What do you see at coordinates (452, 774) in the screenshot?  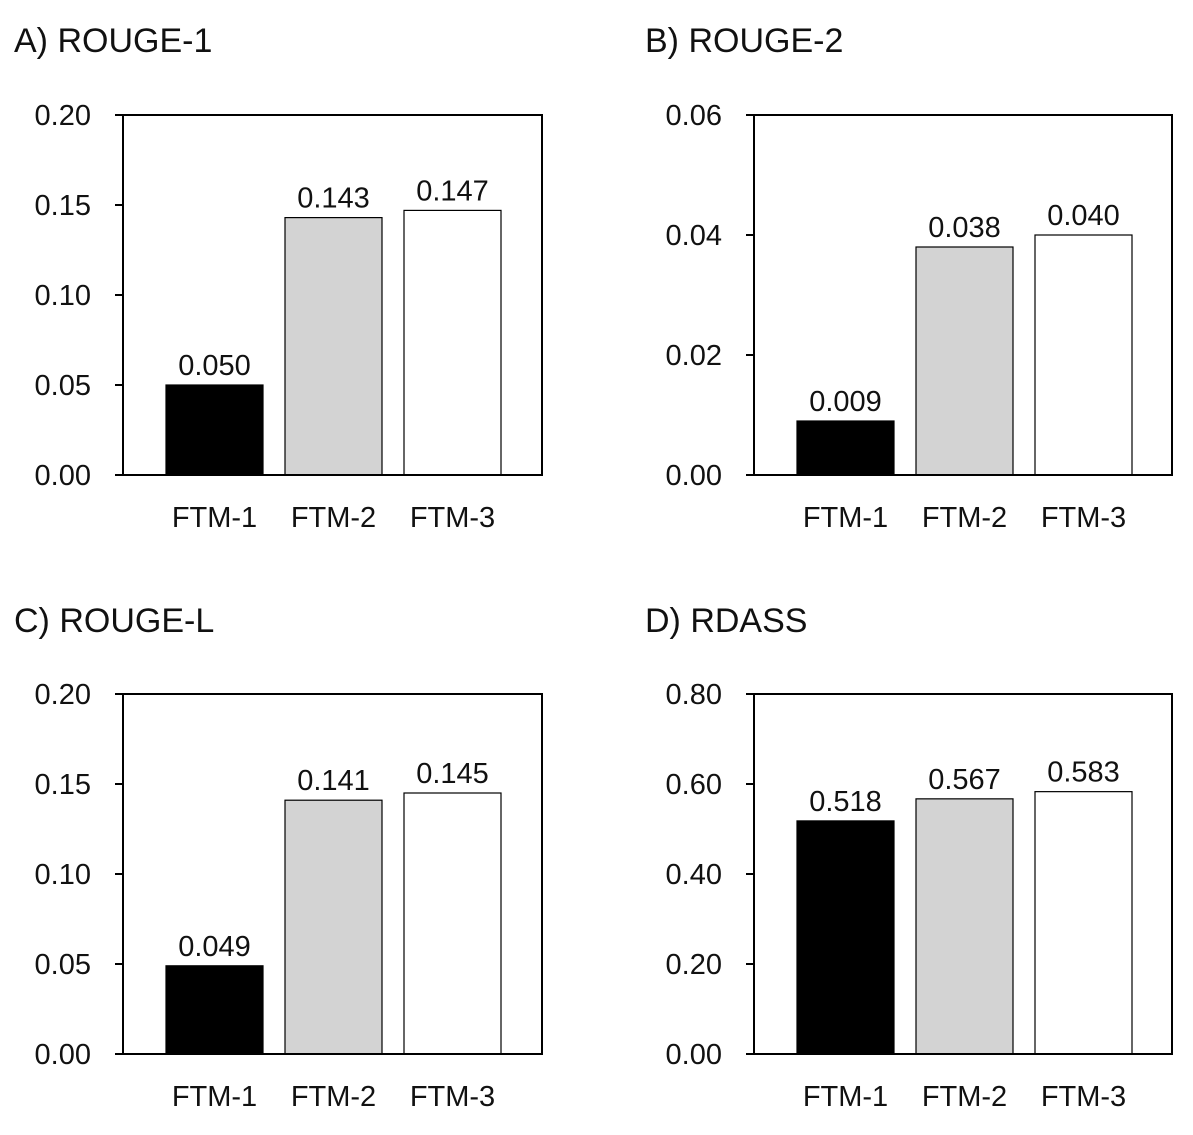 I see `data-label: 0.145` at bounding box center [452, 774].